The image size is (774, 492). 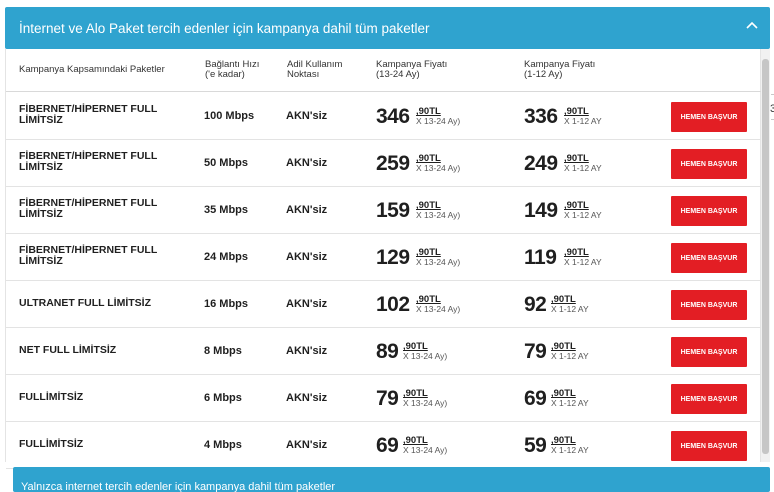 What do you see at coordinates (226, 257) in the screenshot?
I see `speed-cell: 24 Mbps` at bounding box center [226, 257].